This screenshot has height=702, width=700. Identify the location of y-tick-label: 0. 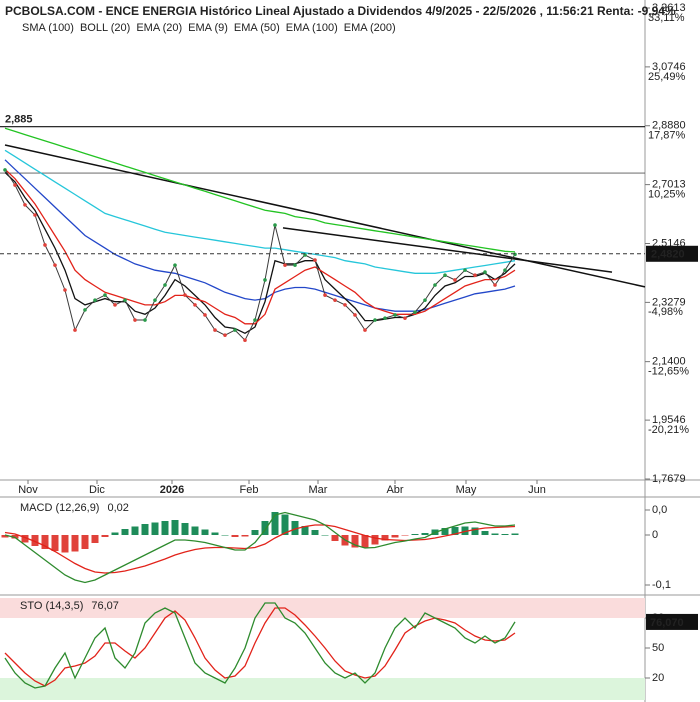
(655, 535).